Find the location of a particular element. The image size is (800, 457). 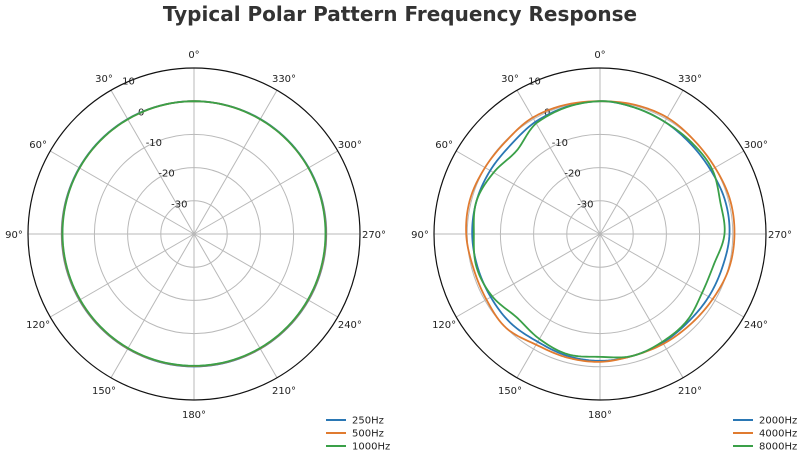

legend-entry: 1000Hz is located at coordinates (371, 447).